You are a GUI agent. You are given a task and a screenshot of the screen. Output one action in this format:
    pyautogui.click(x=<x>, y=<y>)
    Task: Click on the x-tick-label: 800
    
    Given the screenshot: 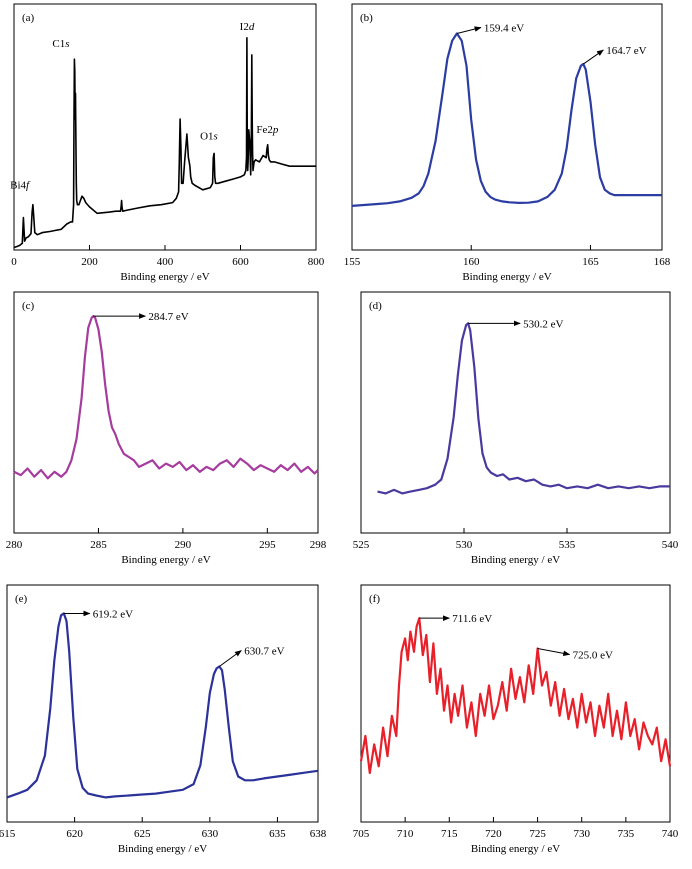 What is the action you would take?
    pyautogui.click(x=316, y=262)
    